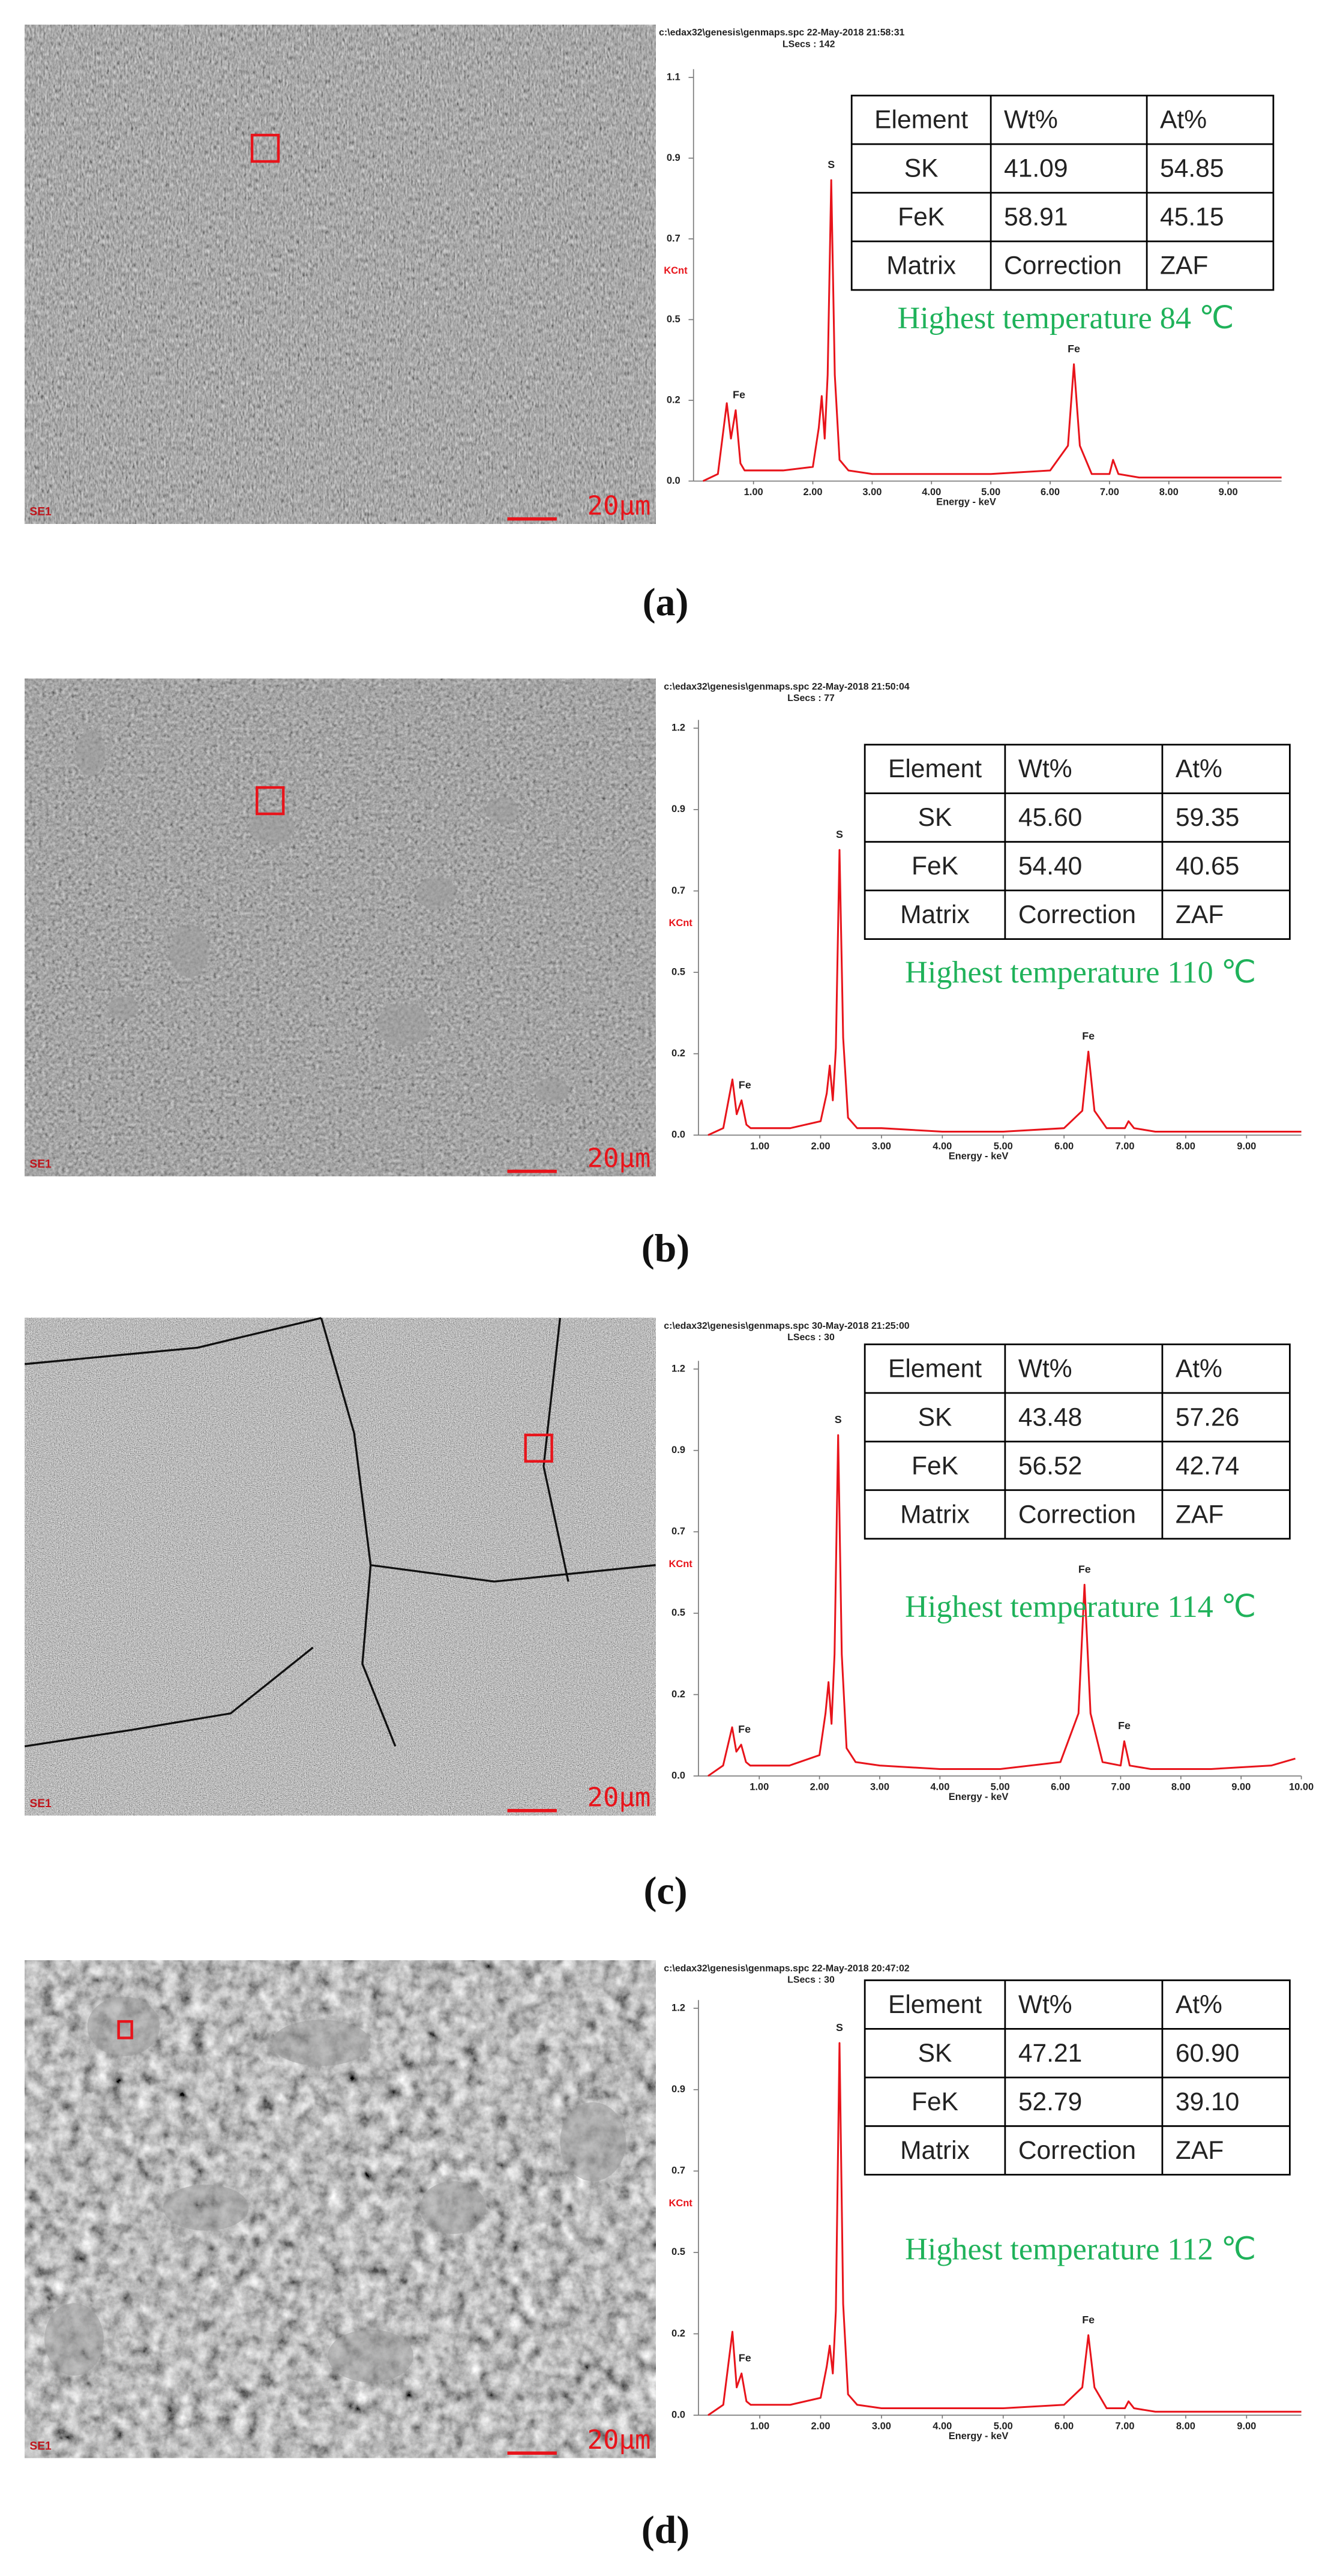 The height and width of the screenshot is (2576, 1331). What do you see at coordinates (1207, 817) in the screenshot?
I see `table-cell: 59.35` at bounding box center [1207, 817].